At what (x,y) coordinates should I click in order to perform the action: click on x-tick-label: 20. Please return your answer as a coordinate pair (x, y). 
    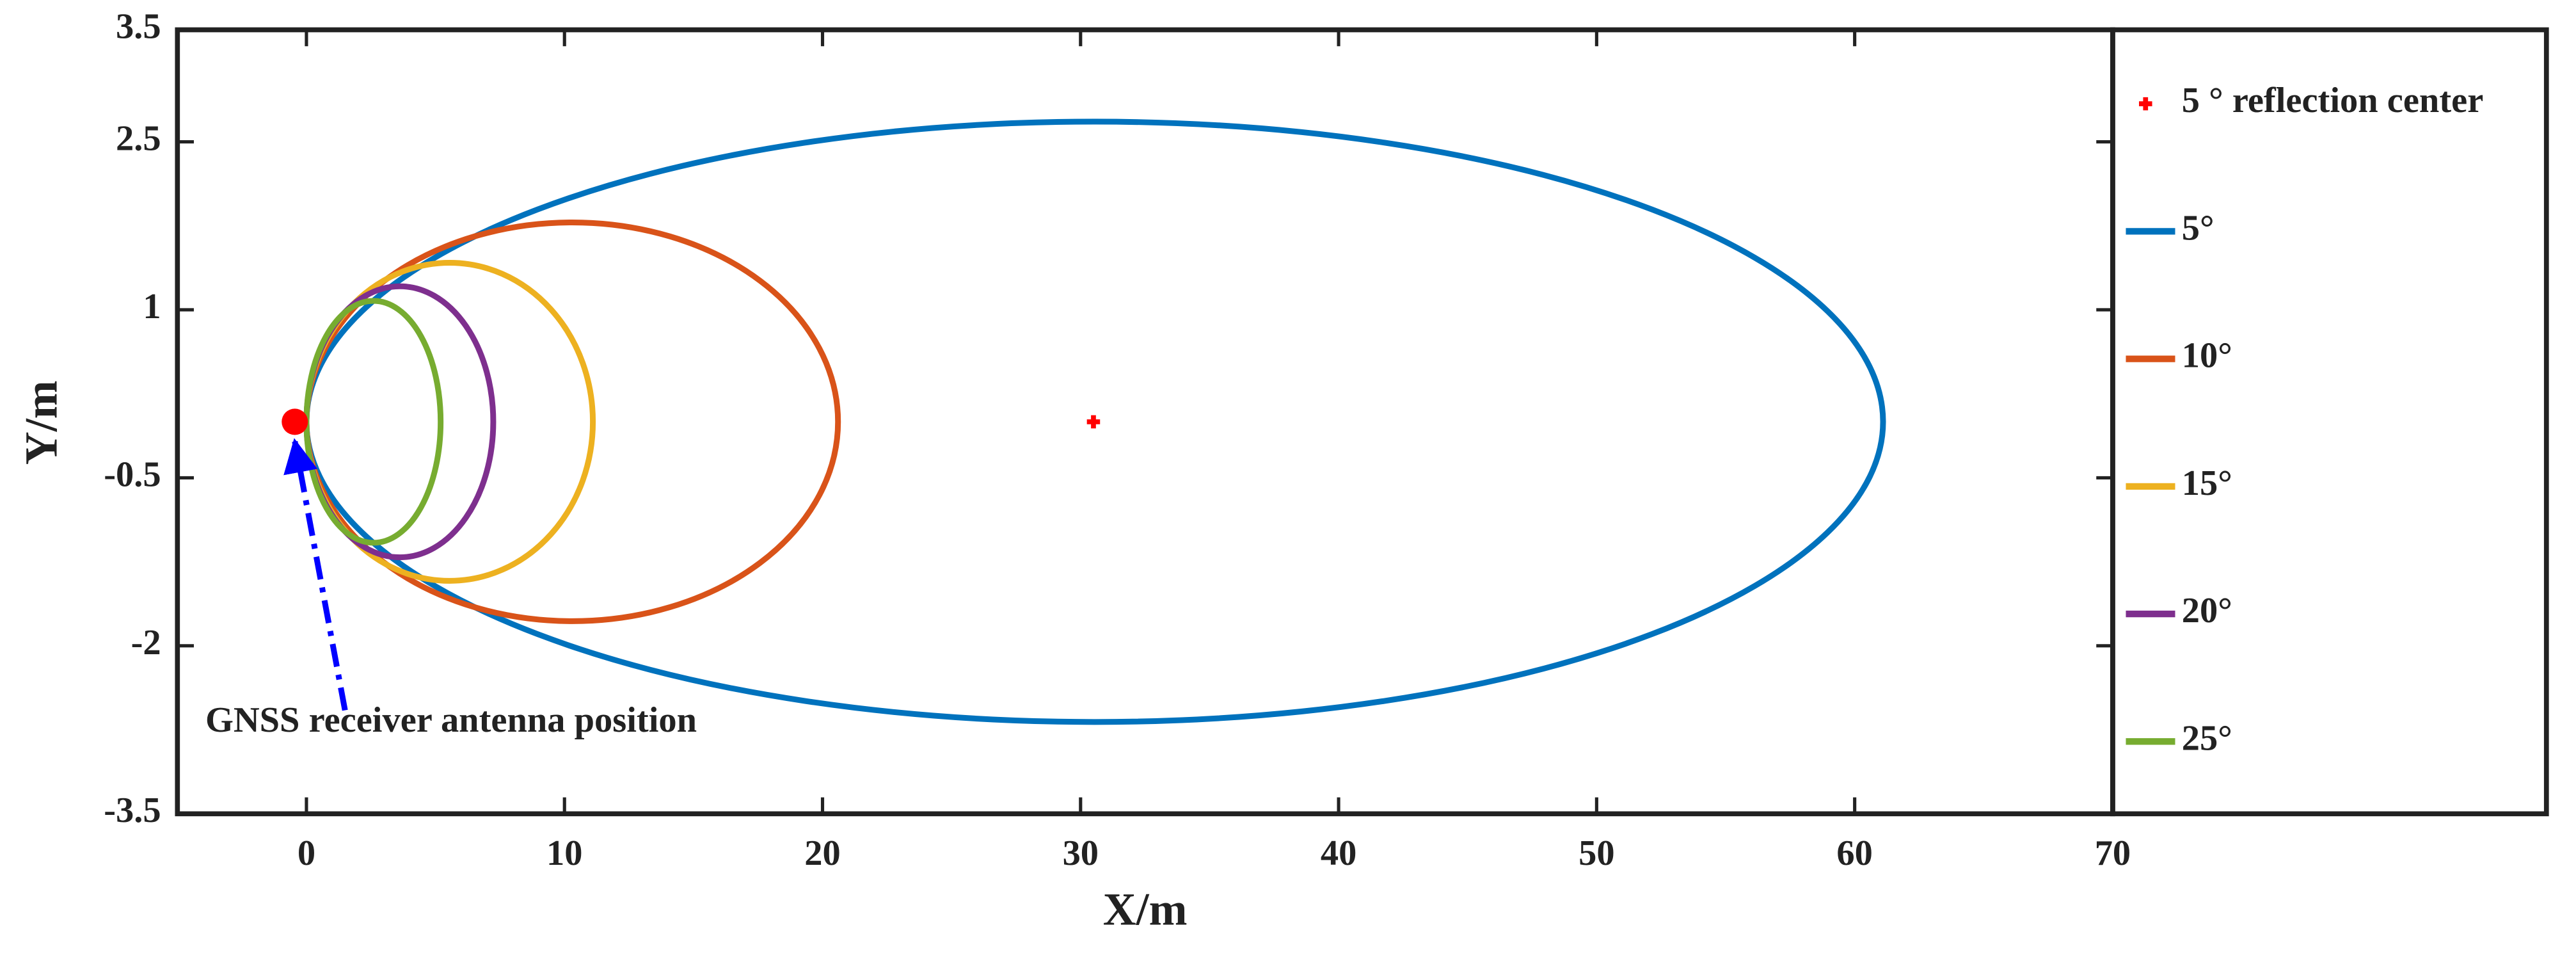
    Looking at the image, I should click on (822, 853).